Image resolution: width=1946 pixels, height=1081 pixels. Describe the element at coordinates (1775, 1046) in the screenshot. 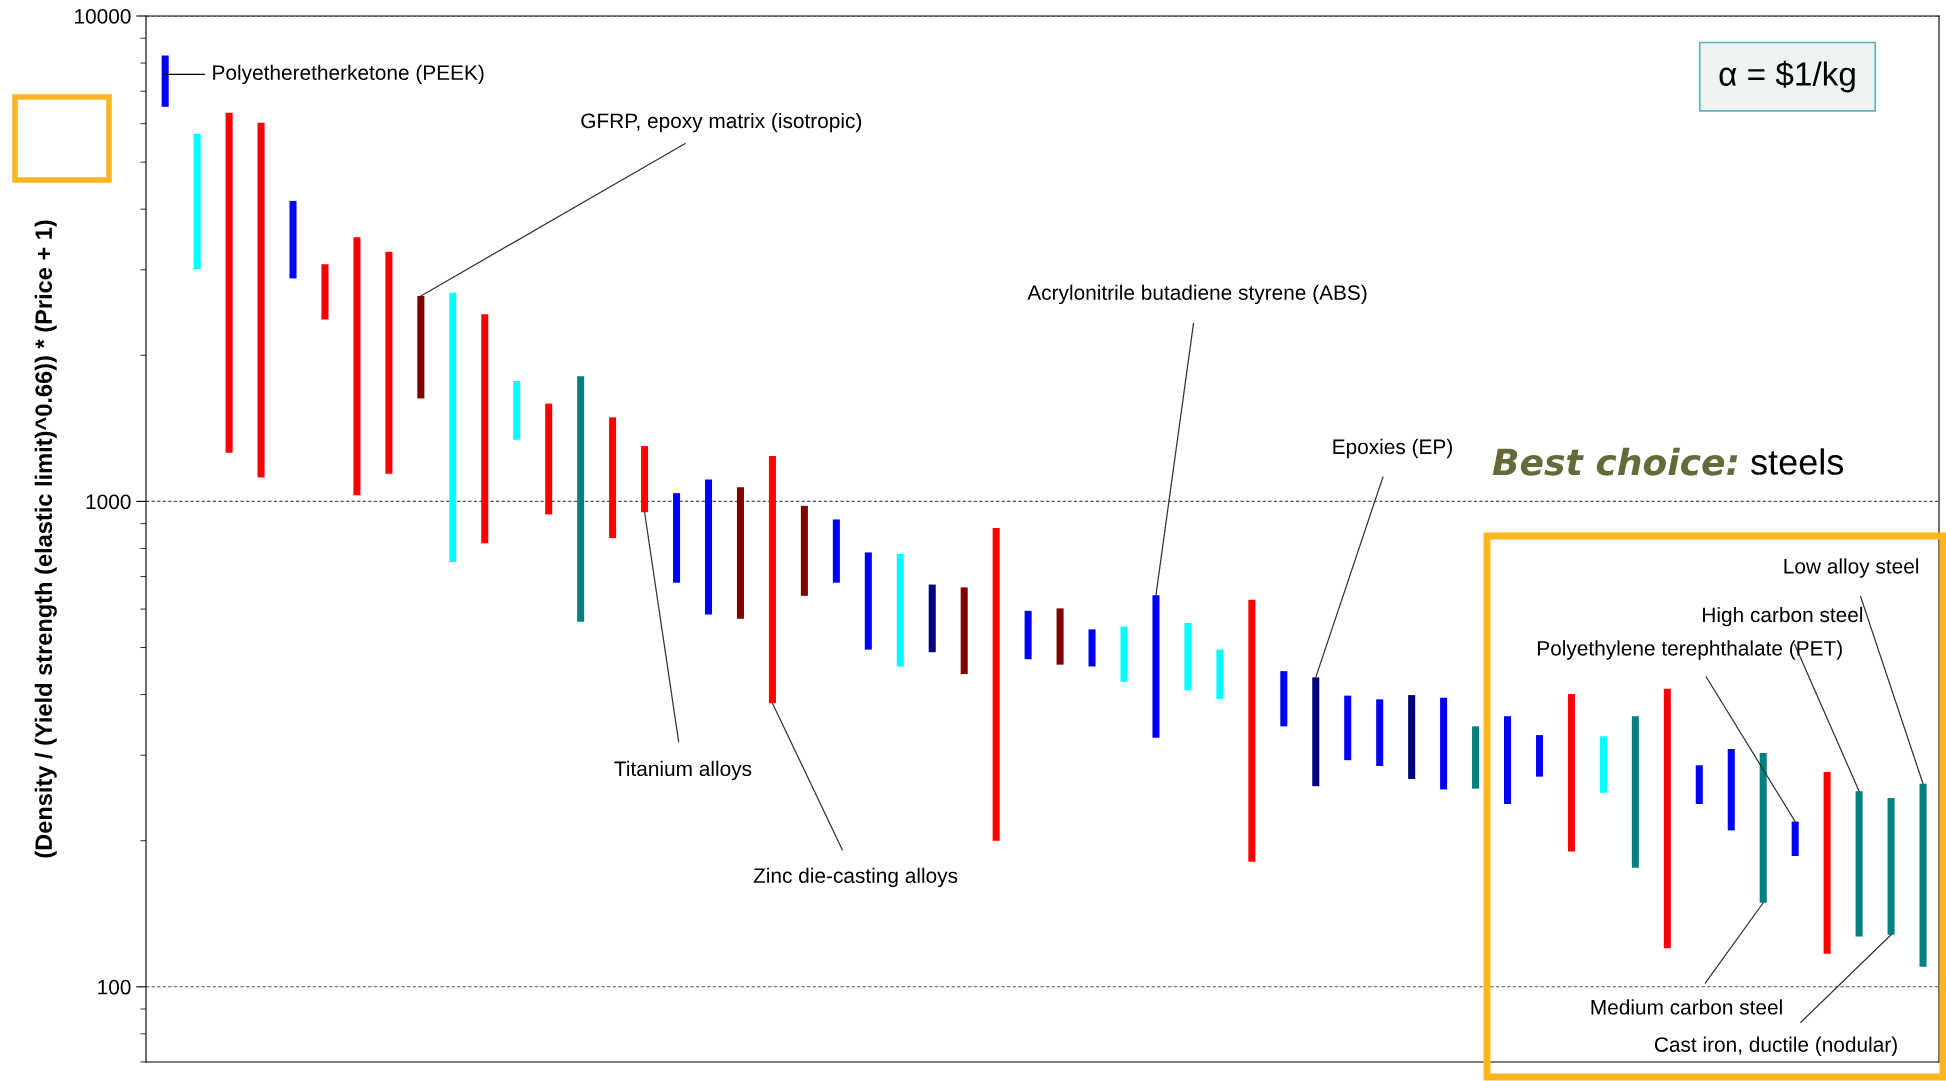

I see `annotation: Cast iron, ductile (nodular)` at that location.